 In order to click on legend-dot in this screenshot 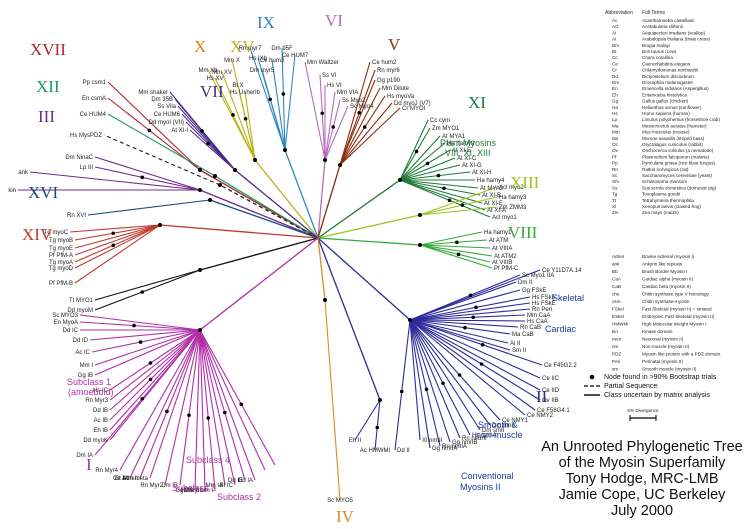, I will do `click(592, 377)`.